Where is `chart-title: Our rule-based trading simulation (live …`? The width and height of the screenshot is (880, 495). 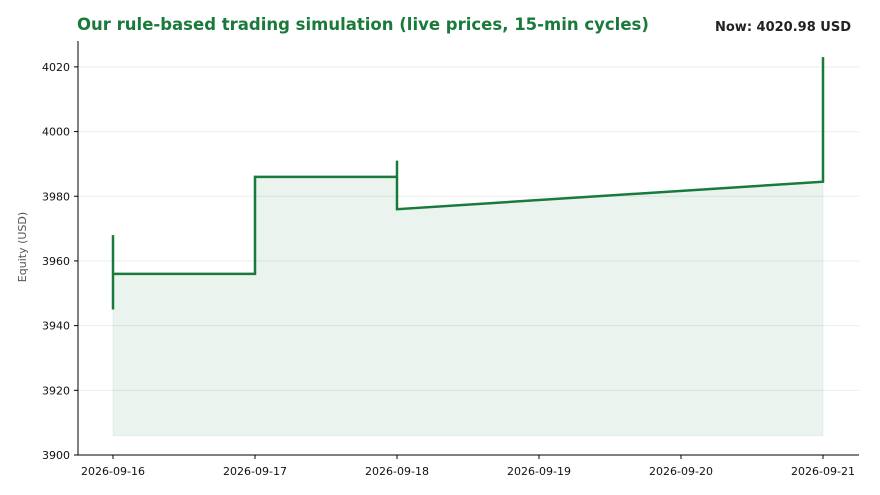 chart-title: Our rule-based trading simulation (live … is located at coordinates (363, 24).